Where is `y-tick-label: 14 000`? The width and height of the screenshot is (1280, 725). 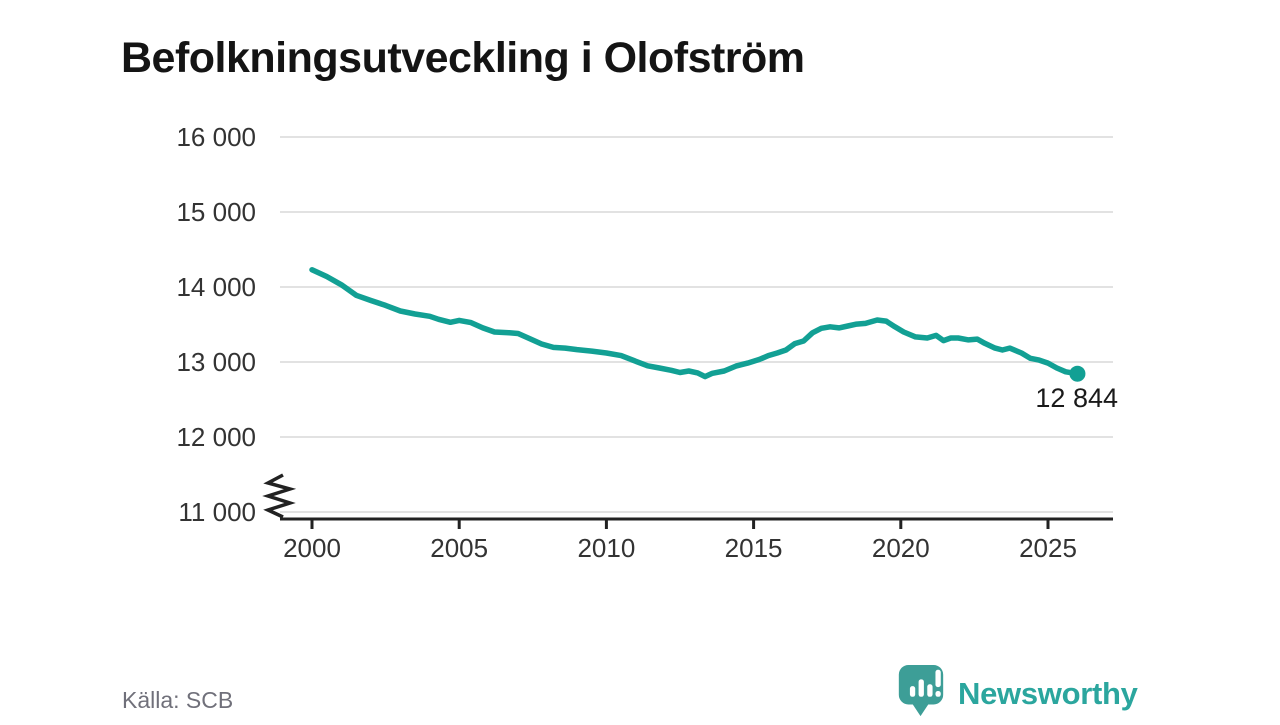
y-tick-label: 14 000 is located at coordinates (216, 287).